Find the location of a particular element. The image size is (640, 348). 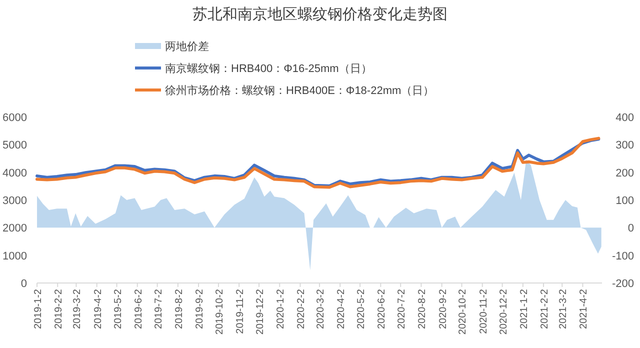

x-tick-label: 2021-2-2 is located at coordinates (545, 309).